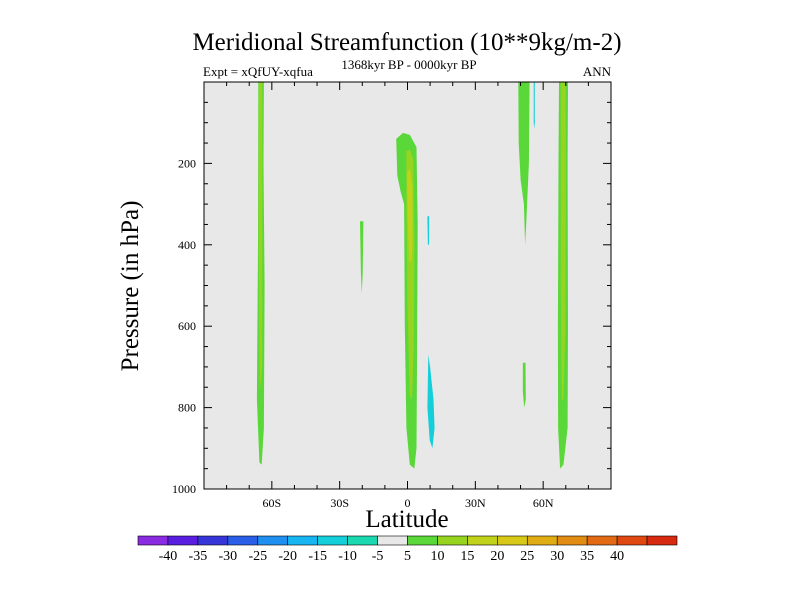 The image size is (800, 600). What do you see at coordinates (437, 556) in the screenshot?
I see `colorbar-label-9: 10` at bounding box center [437, 556].